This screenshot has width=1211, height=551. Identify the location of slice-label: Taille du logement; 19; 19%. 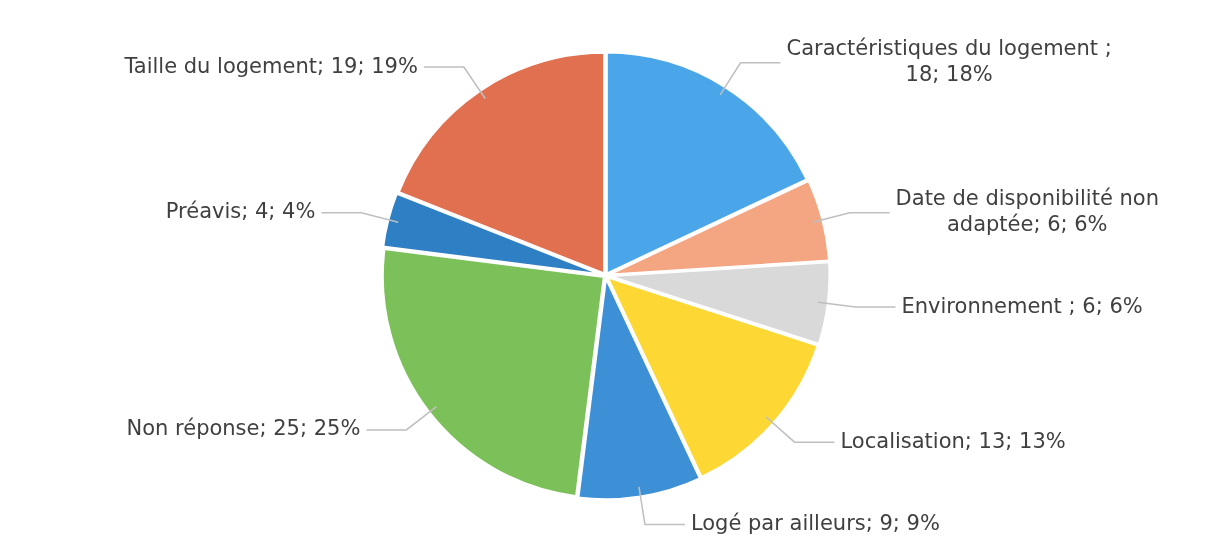
(270, 65).